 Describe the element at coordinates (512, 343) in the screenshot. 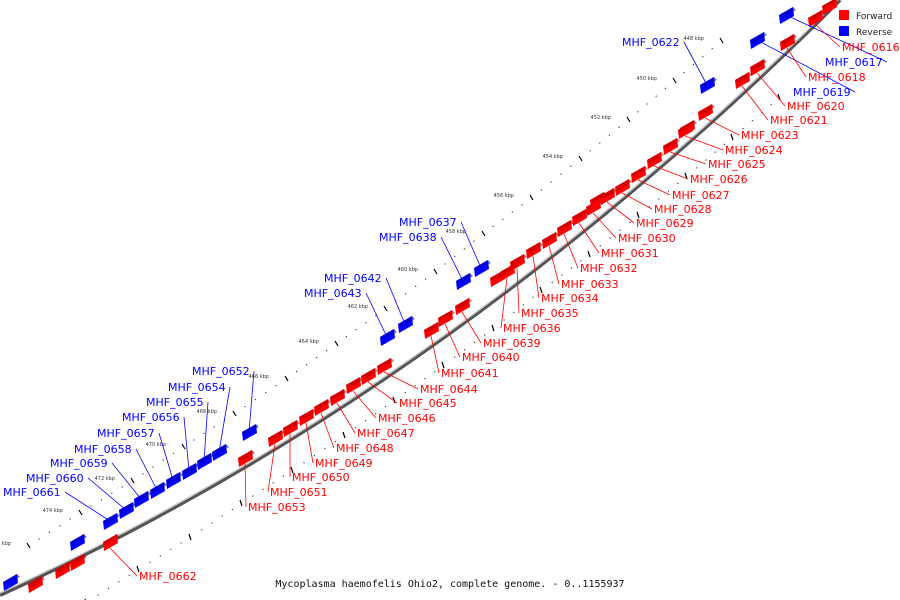

I see `gene-label-text: MHF_0639` at that location.